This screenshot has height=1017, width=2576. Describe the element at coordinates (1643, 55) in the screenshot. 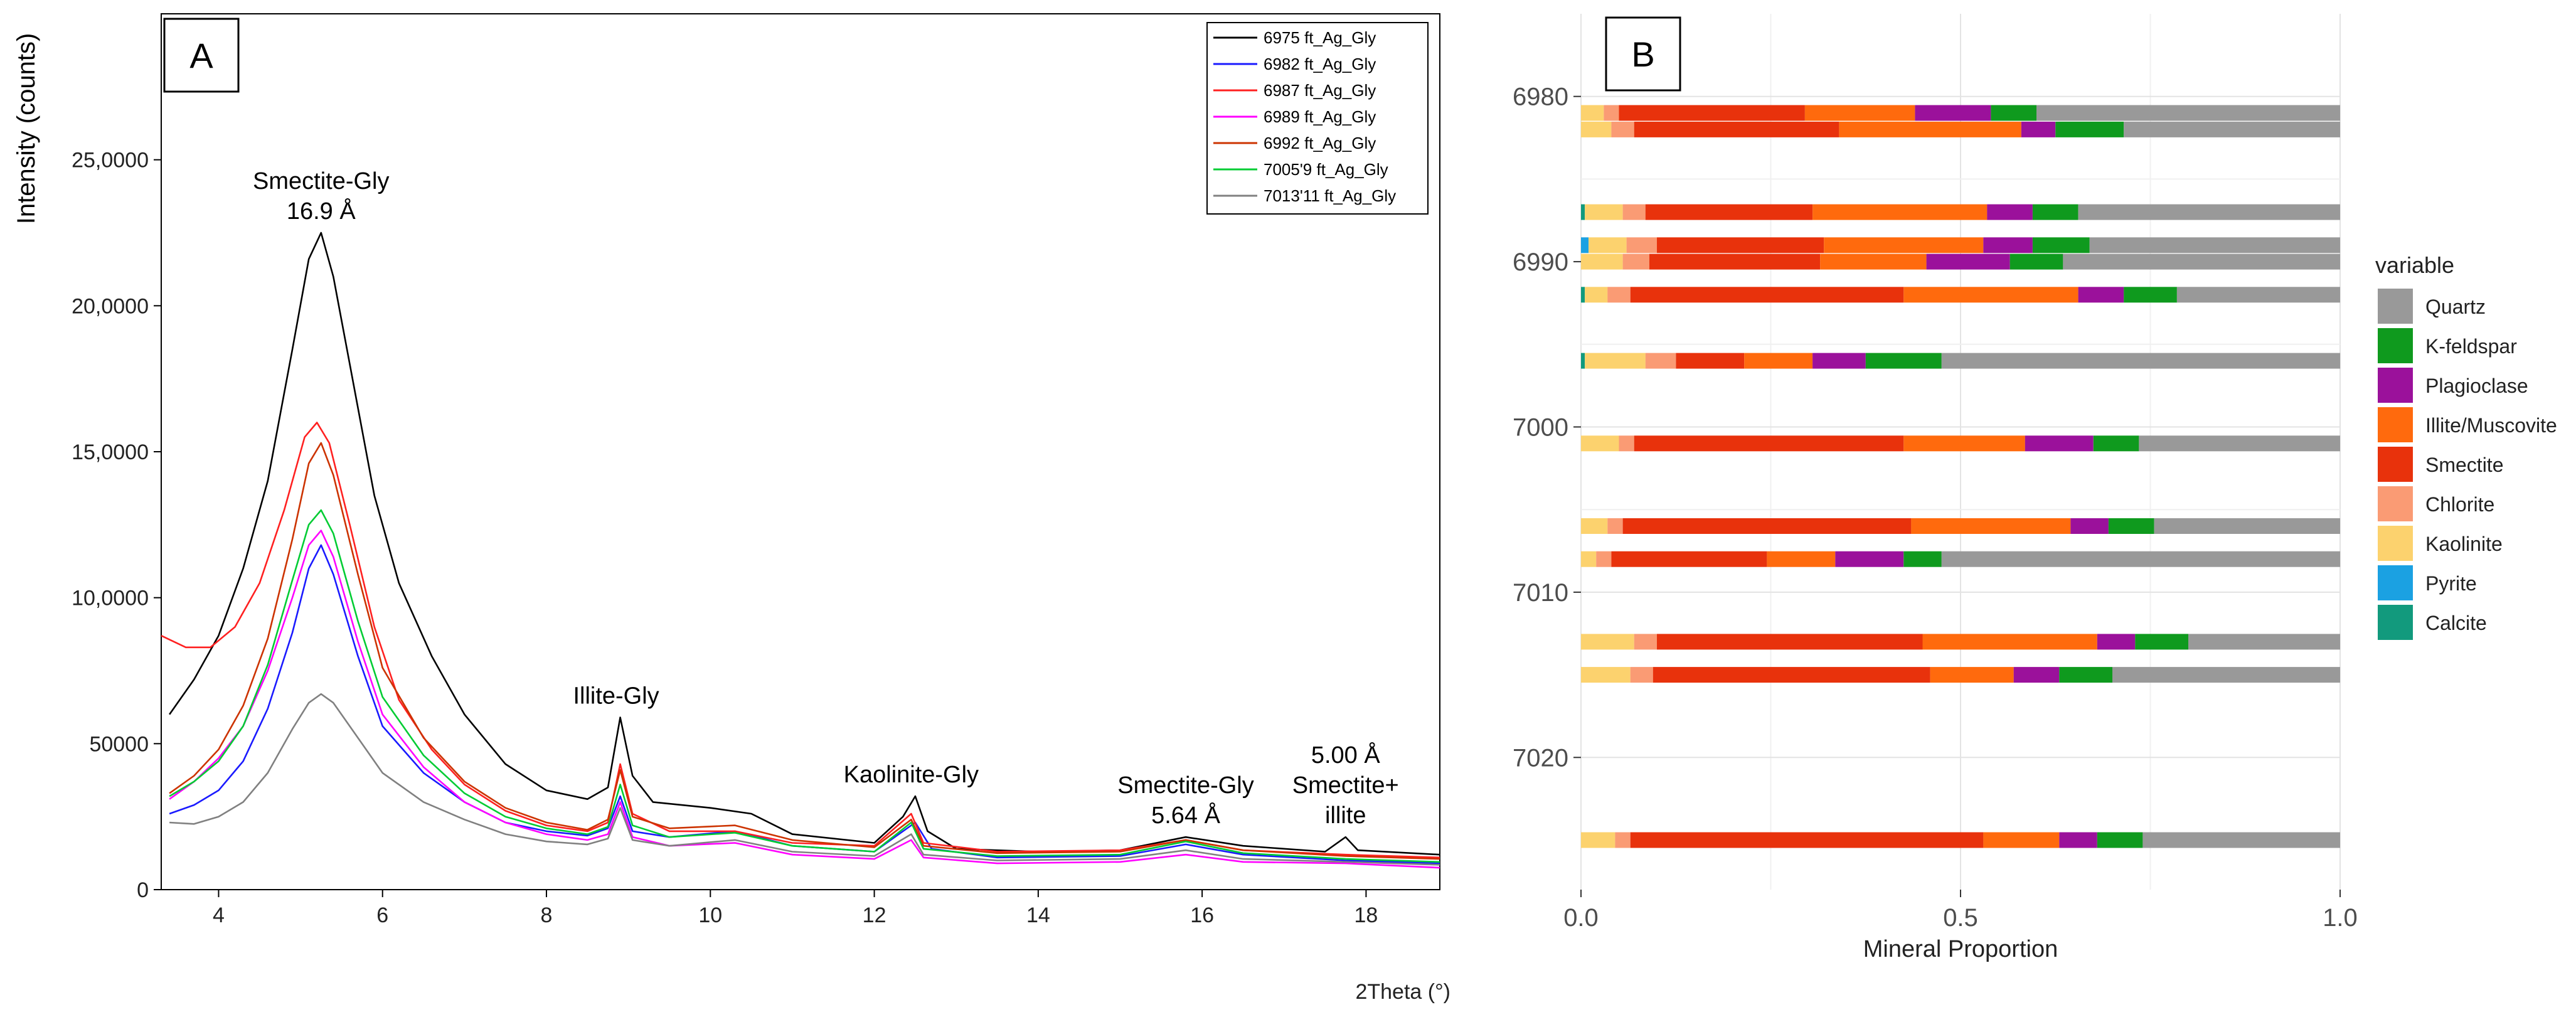

I see `panel-b-label: B` at that location.